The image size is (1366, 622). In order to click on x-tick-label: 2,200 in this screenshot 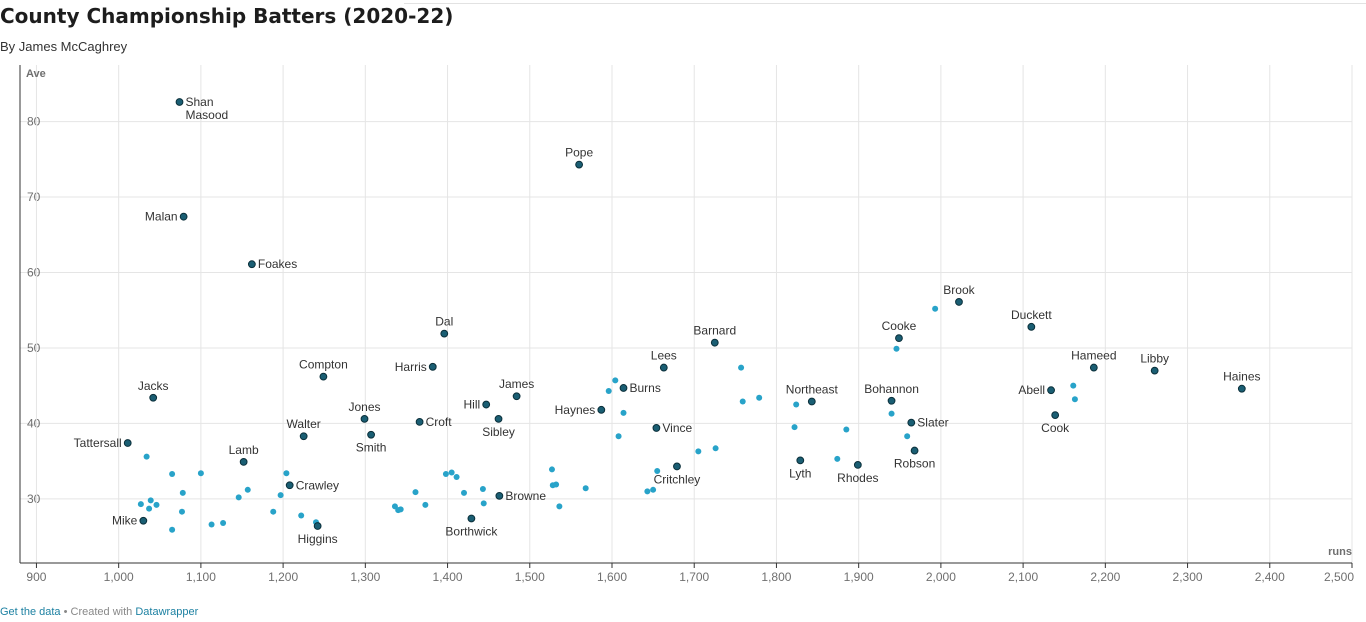, I will do `click(1105, 577)`.